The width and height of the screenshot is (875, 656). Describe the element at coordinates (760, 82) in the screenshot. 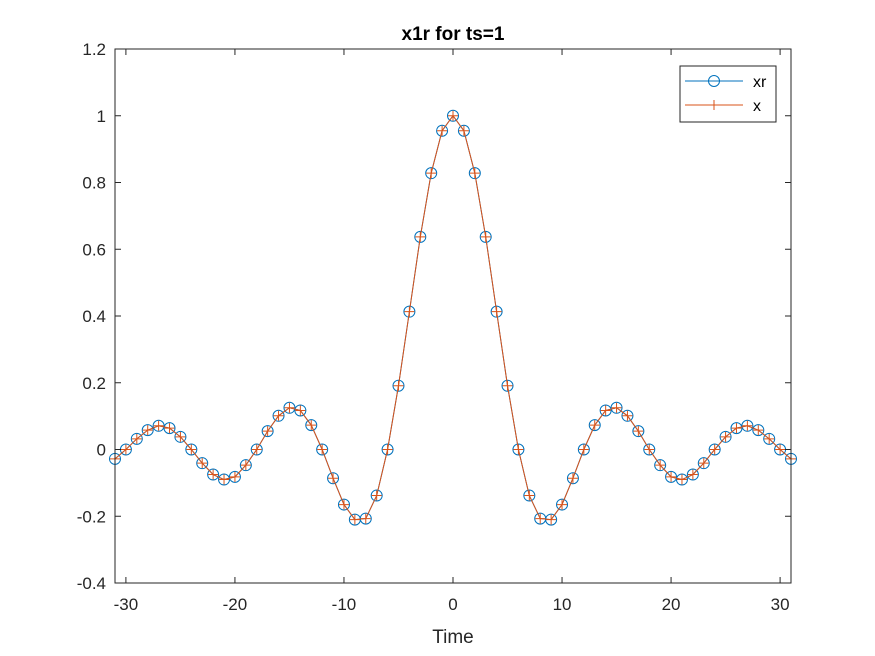

I see `legend-label-xr: xr` at that location.